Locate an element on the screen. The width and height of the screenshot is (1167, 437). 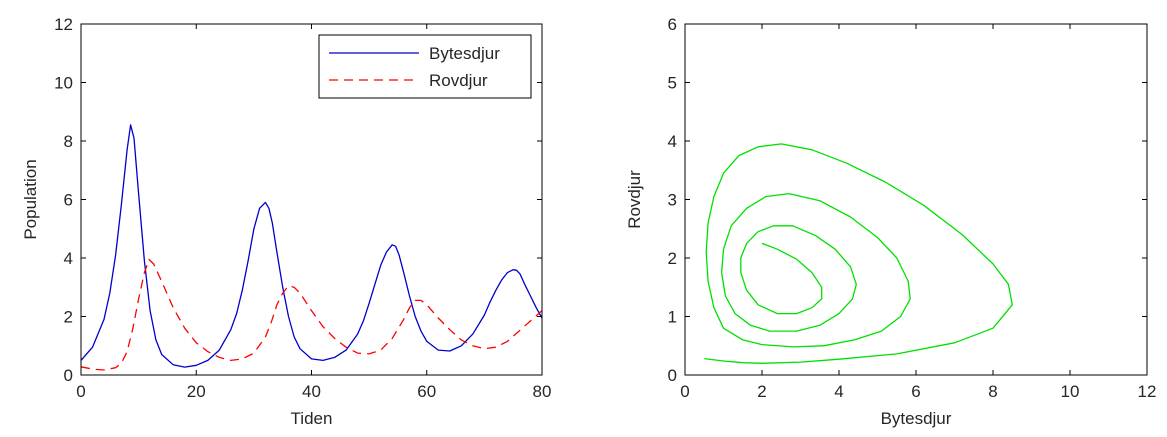
y-tick-label: 3 is located at coordinates (672, 200).